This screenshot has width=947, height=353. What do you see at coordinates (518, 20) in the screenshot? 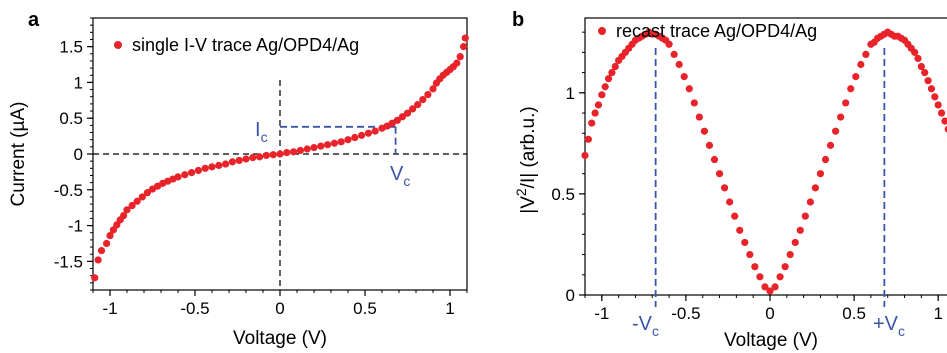
I see `panel-b-letter: b` at bounding box center [518, 20].